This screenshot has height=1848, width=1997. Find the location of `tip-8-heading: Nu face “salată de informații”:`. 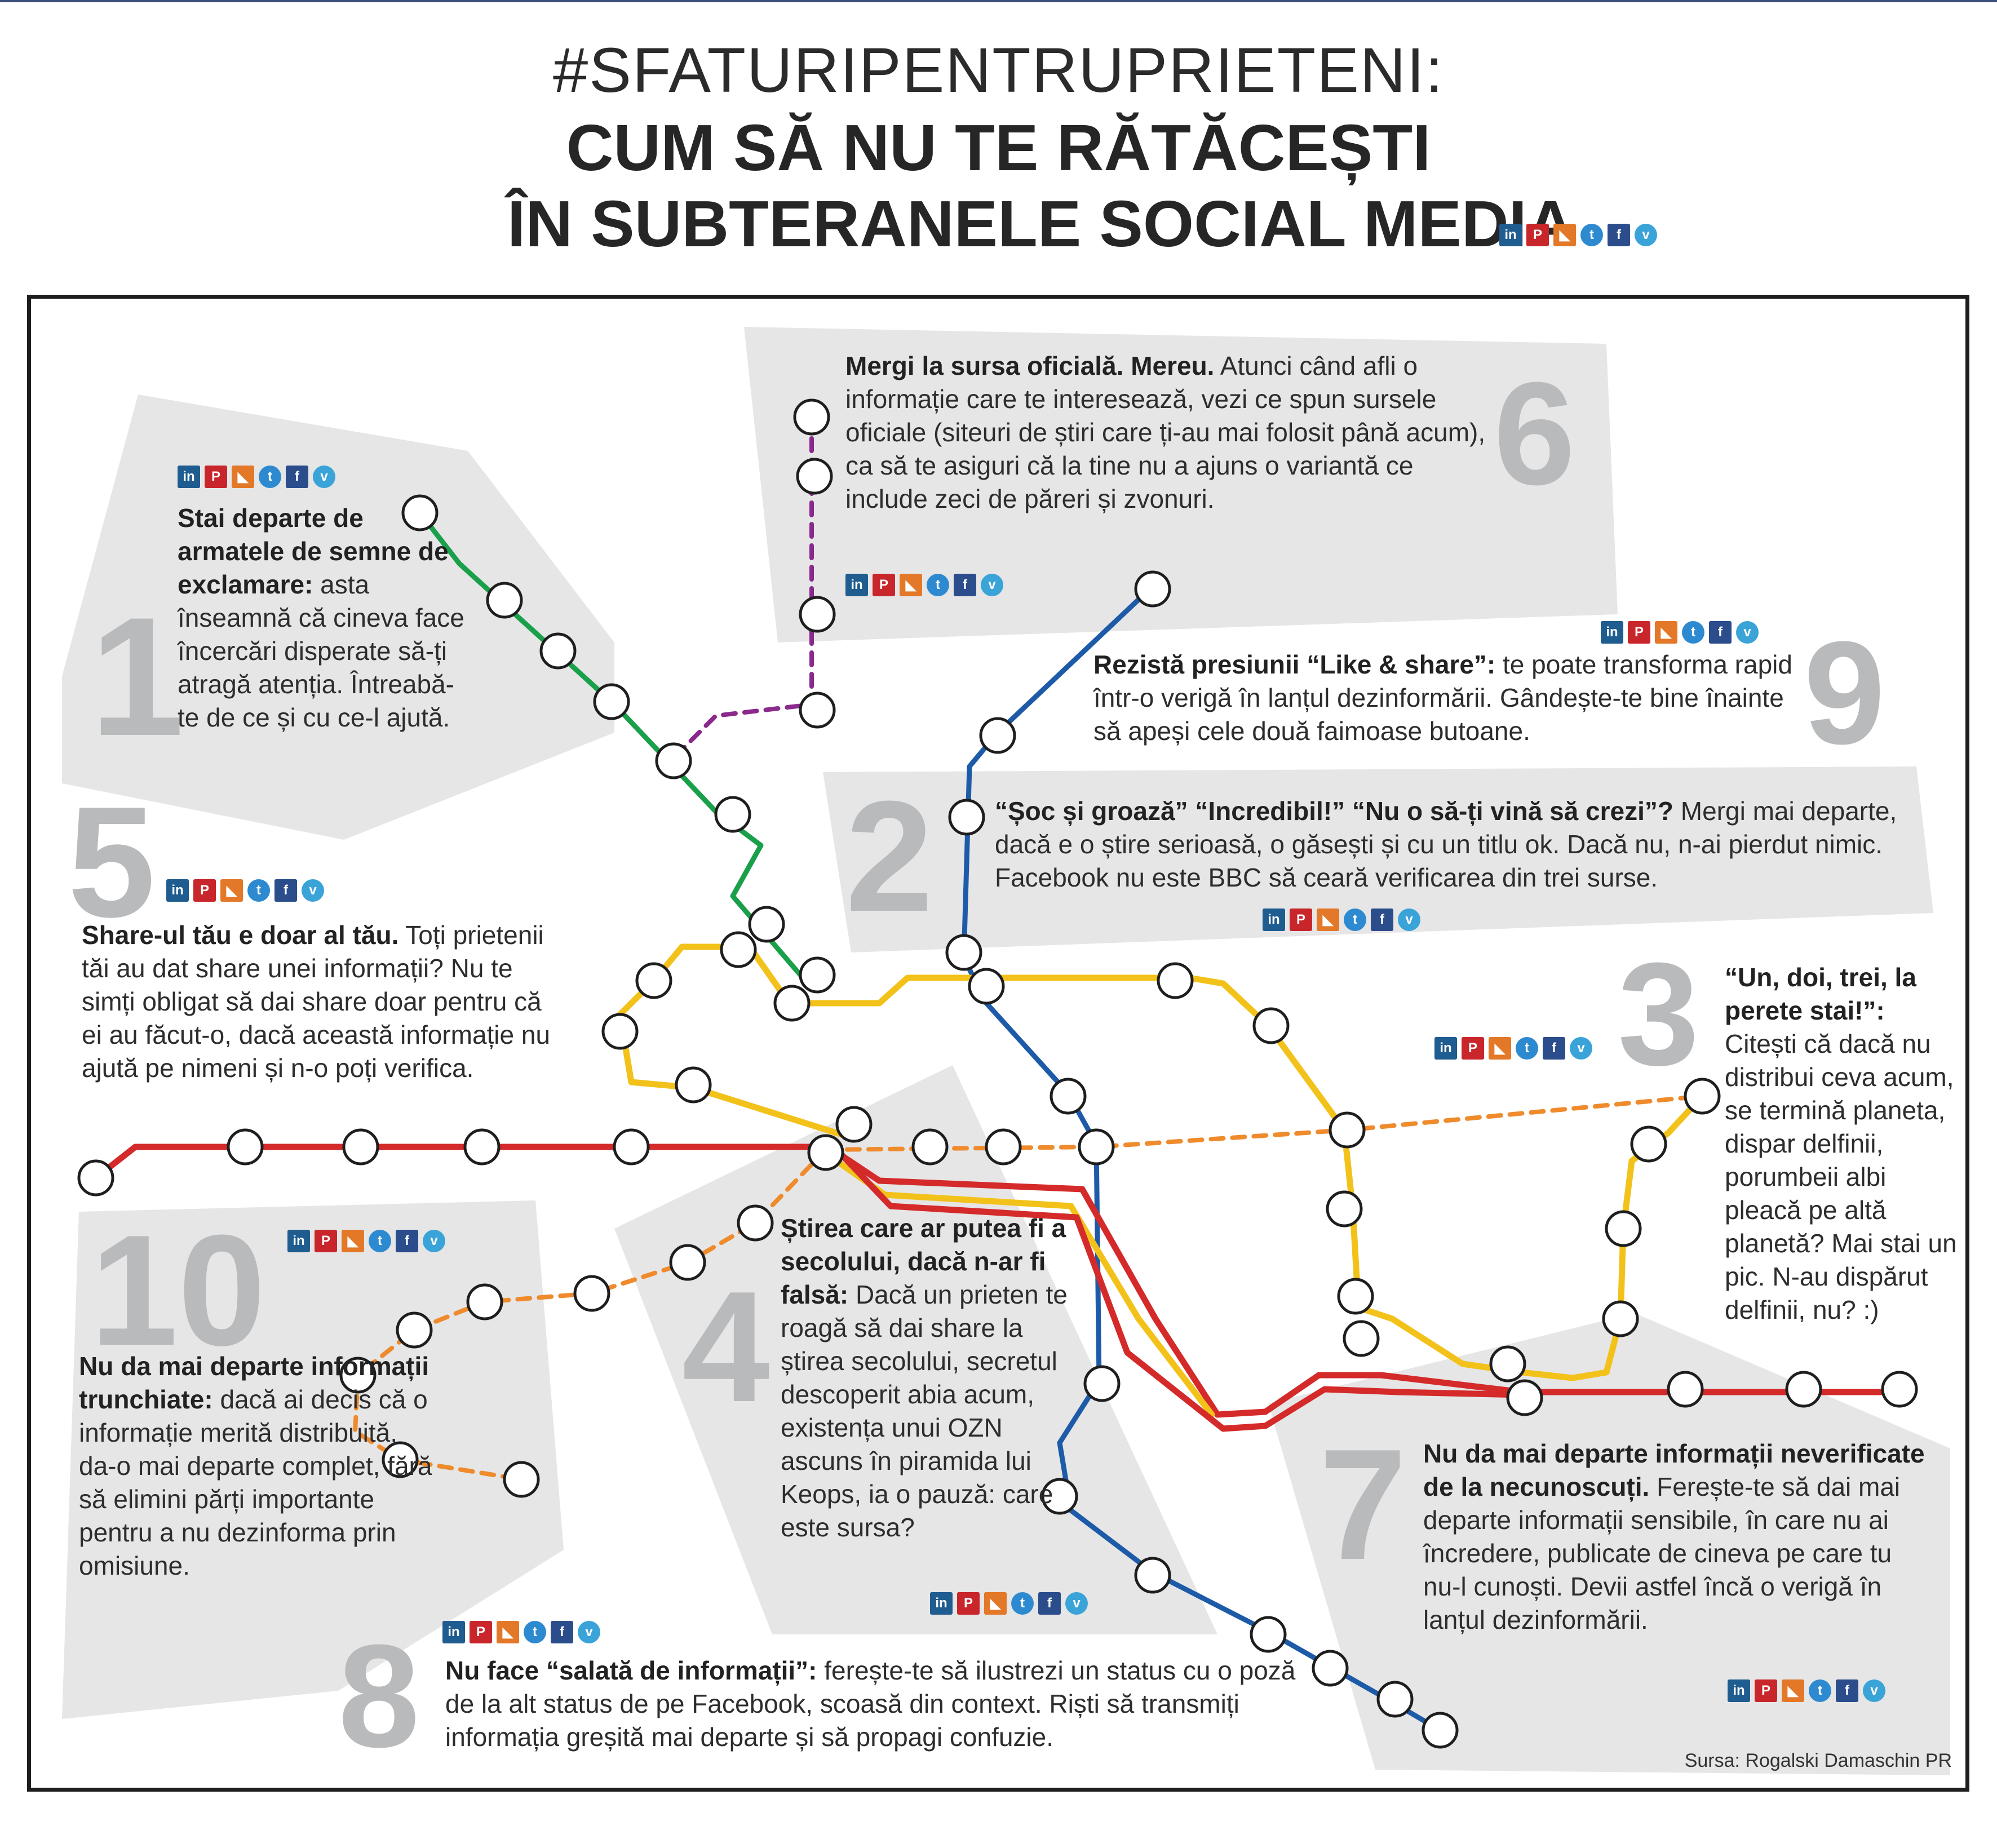

tip-8-heading: Nu face “salată de informații”: is located at coordinates (631, 1670).